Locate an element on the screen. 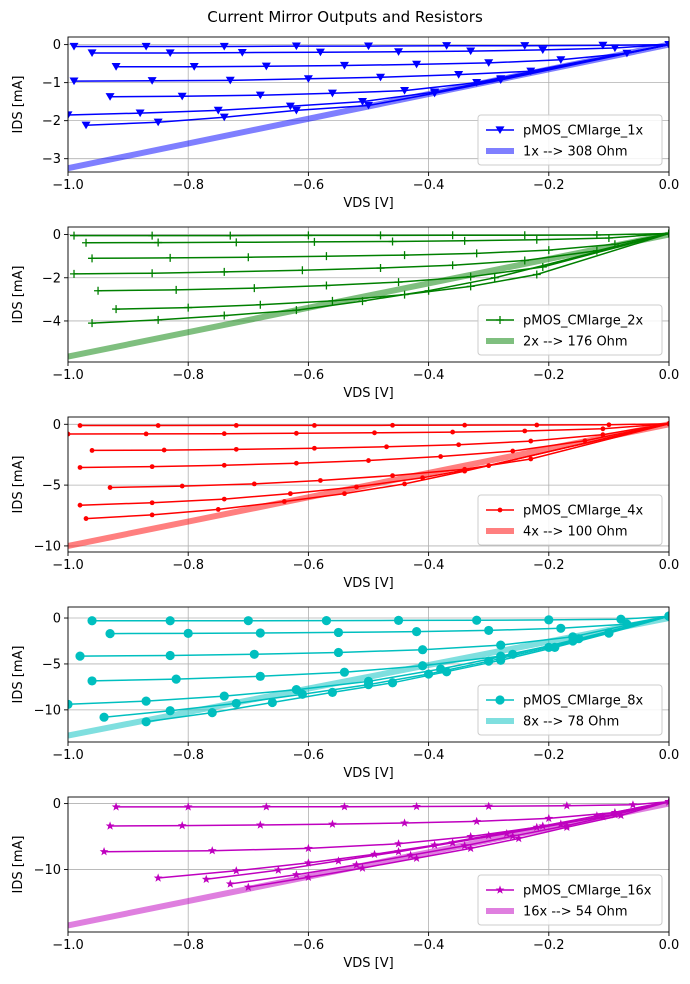  x-tick-label: −0.4 is located at coordinates (429, 945).